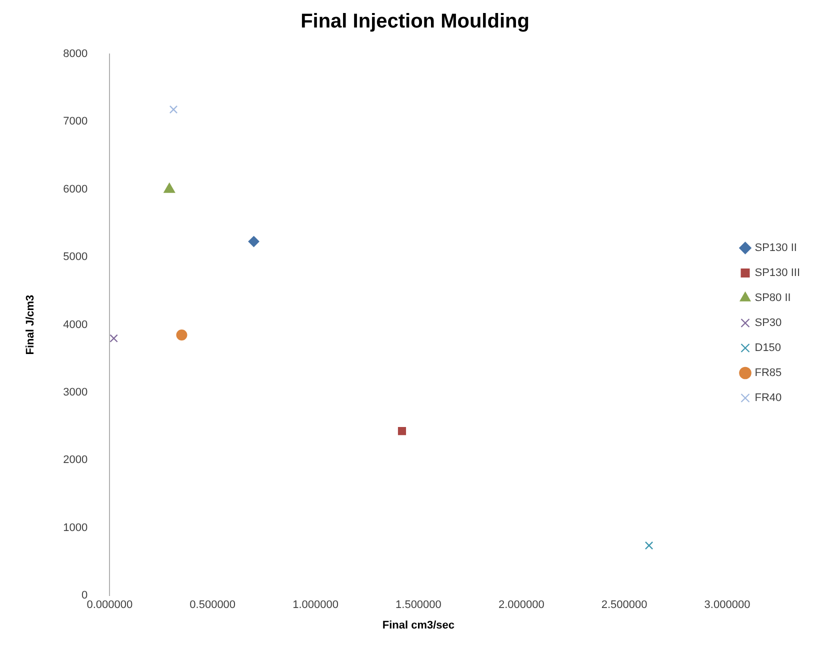  What do you see at coordinates (75, 528) in the screenshot?
I see `y-tick-label: 1000` at bounding box center [75, 528].